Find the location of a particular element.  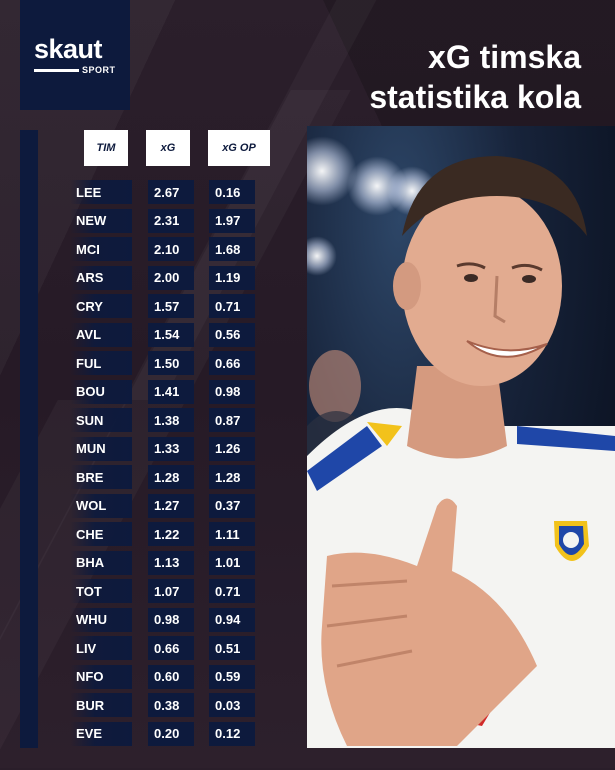

table-row: MCI 2.10 1.68 is located at coordinates (150, 250).